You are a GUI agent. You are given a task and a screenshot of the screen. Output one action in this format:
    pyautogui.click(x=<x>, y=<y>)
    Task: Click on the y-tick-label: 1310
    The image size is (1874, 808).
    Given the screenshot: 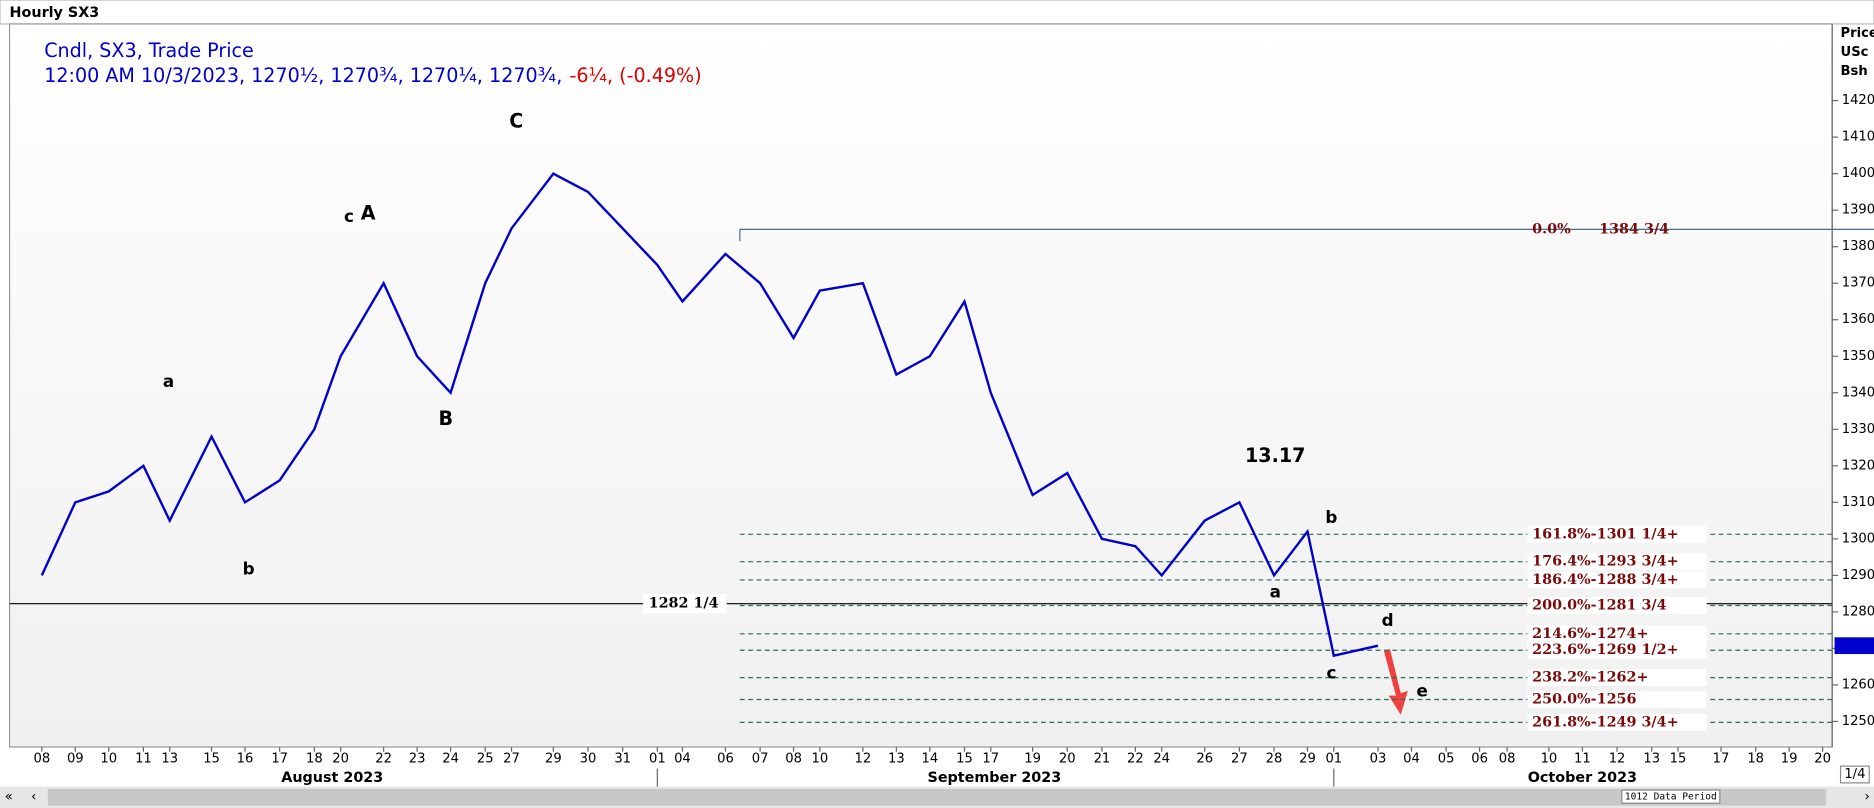 What is the action you would take?
    pyautogui.click(x=1858, y=502)
    